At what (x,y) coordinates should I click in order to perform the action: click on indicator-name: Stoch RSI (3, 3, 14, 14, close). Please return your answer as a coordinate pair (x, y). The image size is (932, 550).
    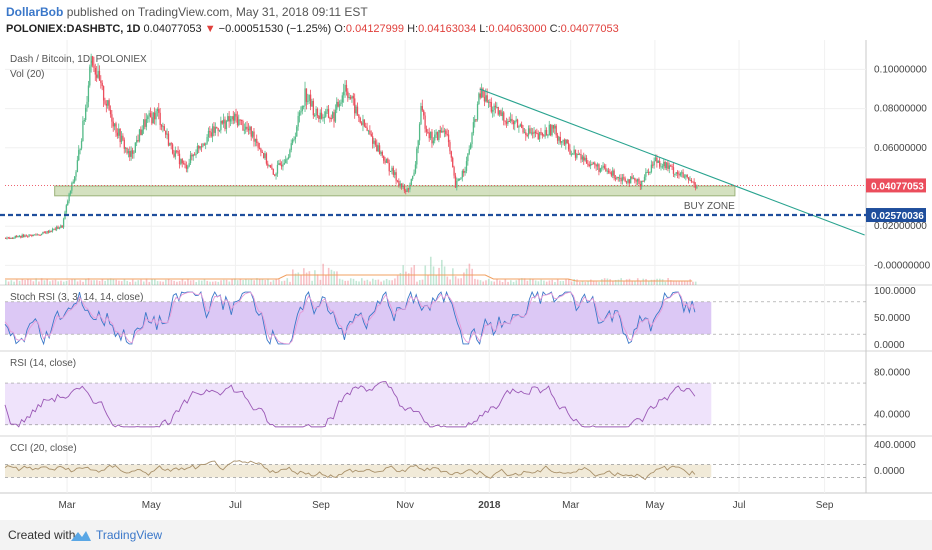
    Looking at the image, I should click on (76, 297).